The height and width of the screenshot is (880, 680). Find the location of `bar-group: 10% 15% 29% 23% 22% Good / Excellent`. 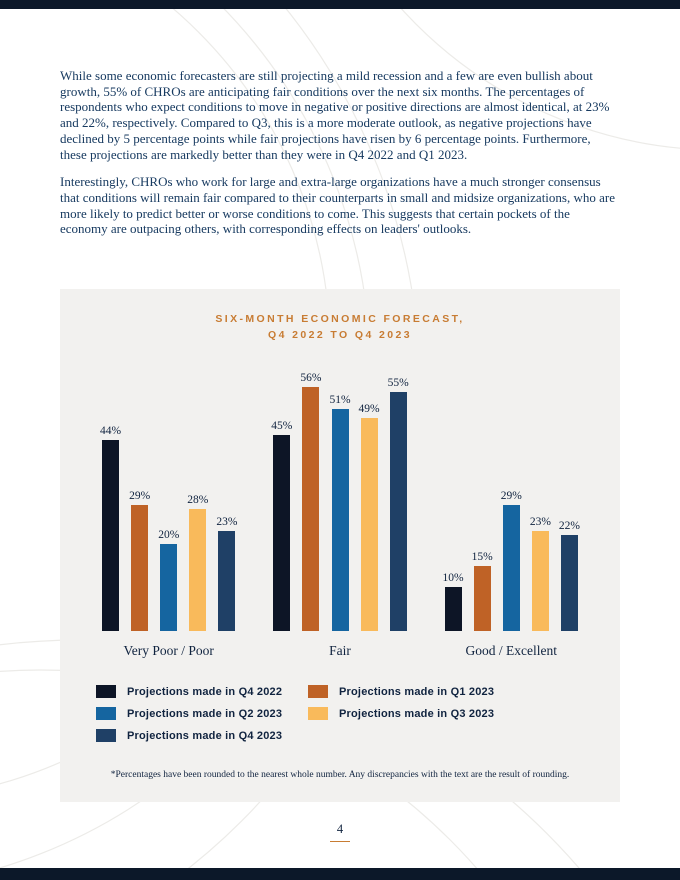

bar-group: 10% 15% 29% 23% 22% Good / Excellent is located at coordinates (511, 514).